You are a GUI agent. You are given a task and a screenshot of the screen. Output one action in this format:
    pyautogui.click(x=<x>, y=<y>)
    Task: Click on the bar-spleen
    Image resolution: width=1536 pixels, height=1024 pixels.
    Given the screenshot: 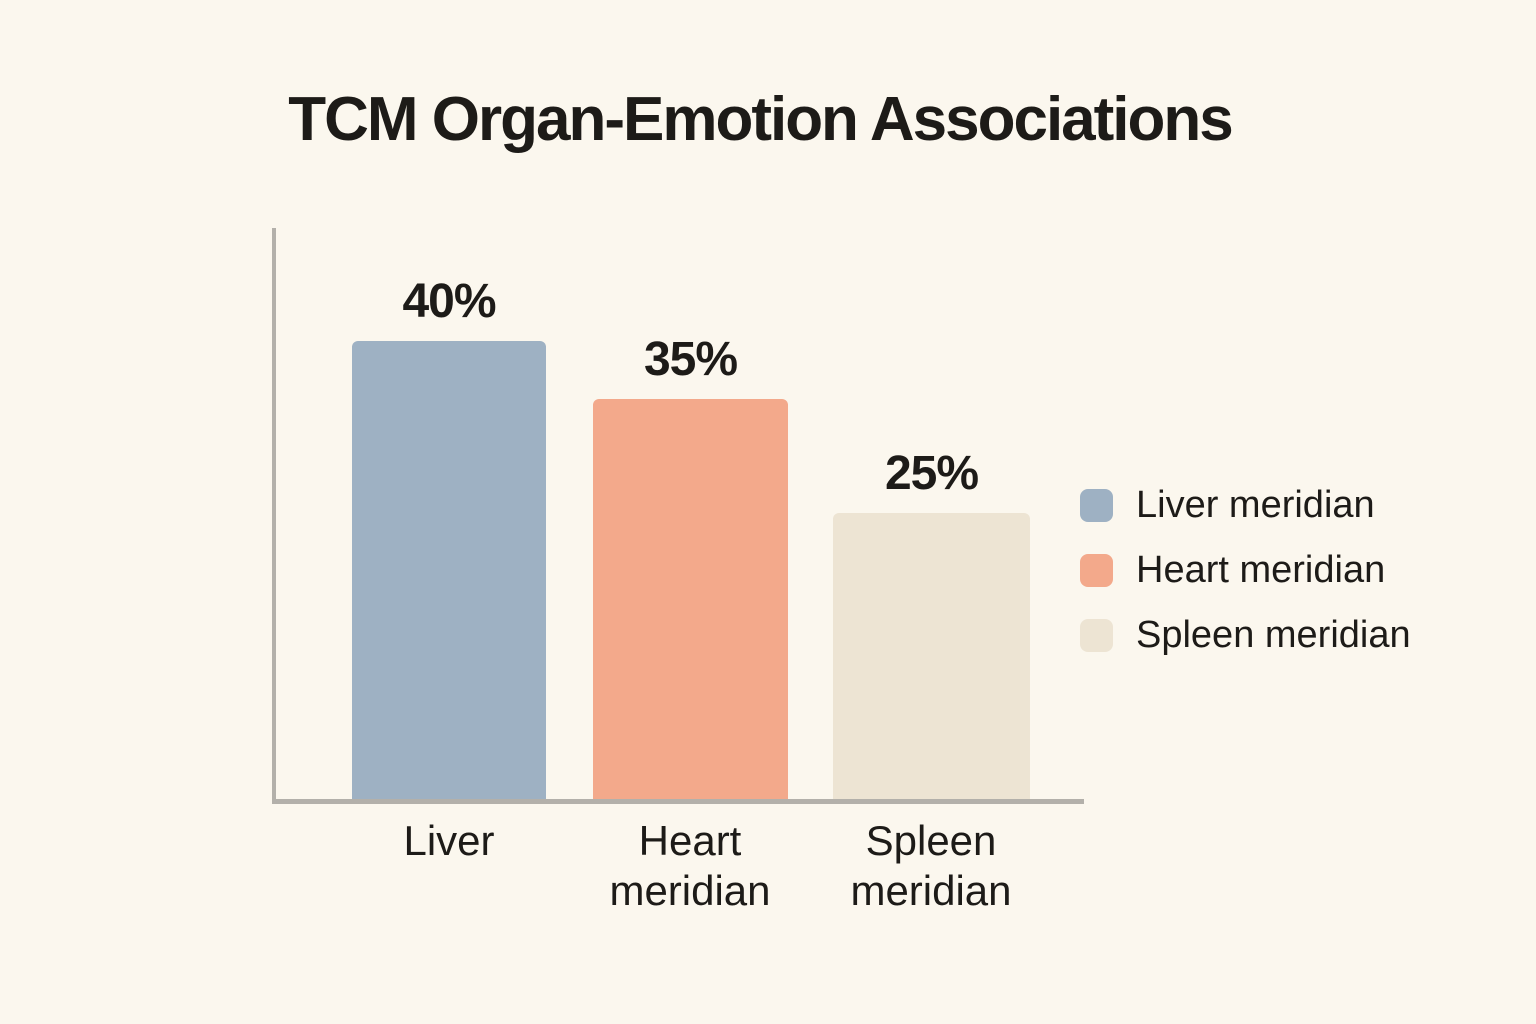 What is the action you would take?
    pyautogui.click(x=931, y=656)
    